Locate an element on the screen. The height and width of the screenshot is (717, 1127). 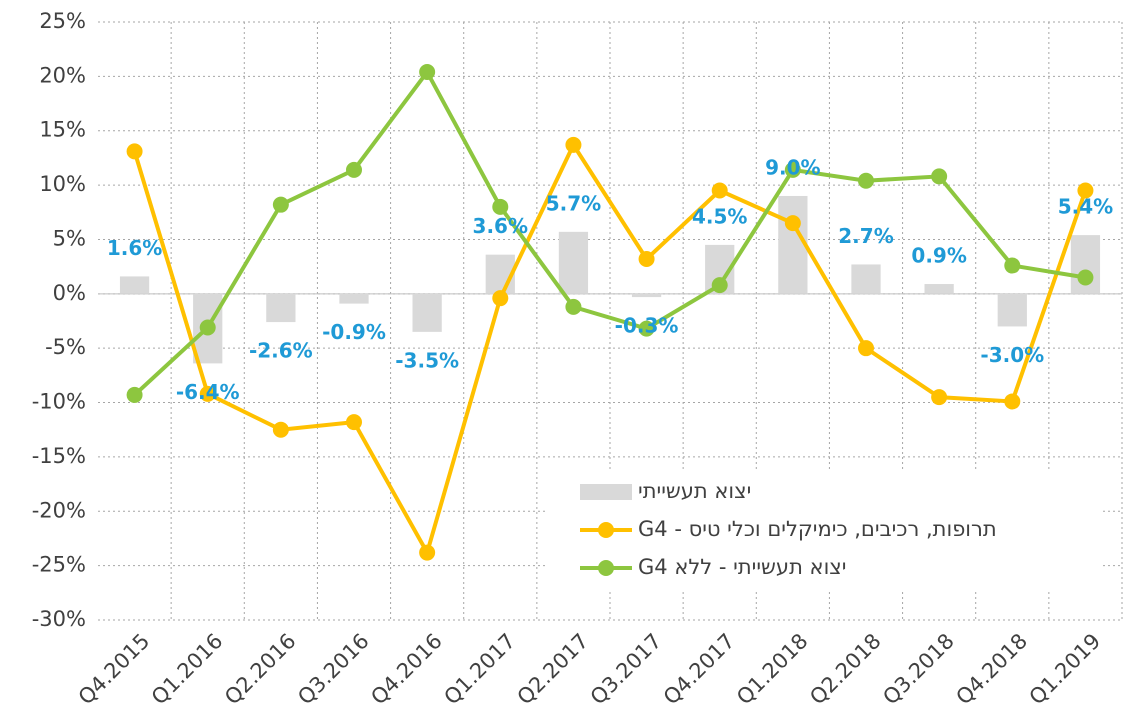
x-tick-label: Q2.2016 is located at coordinates (260, 669).